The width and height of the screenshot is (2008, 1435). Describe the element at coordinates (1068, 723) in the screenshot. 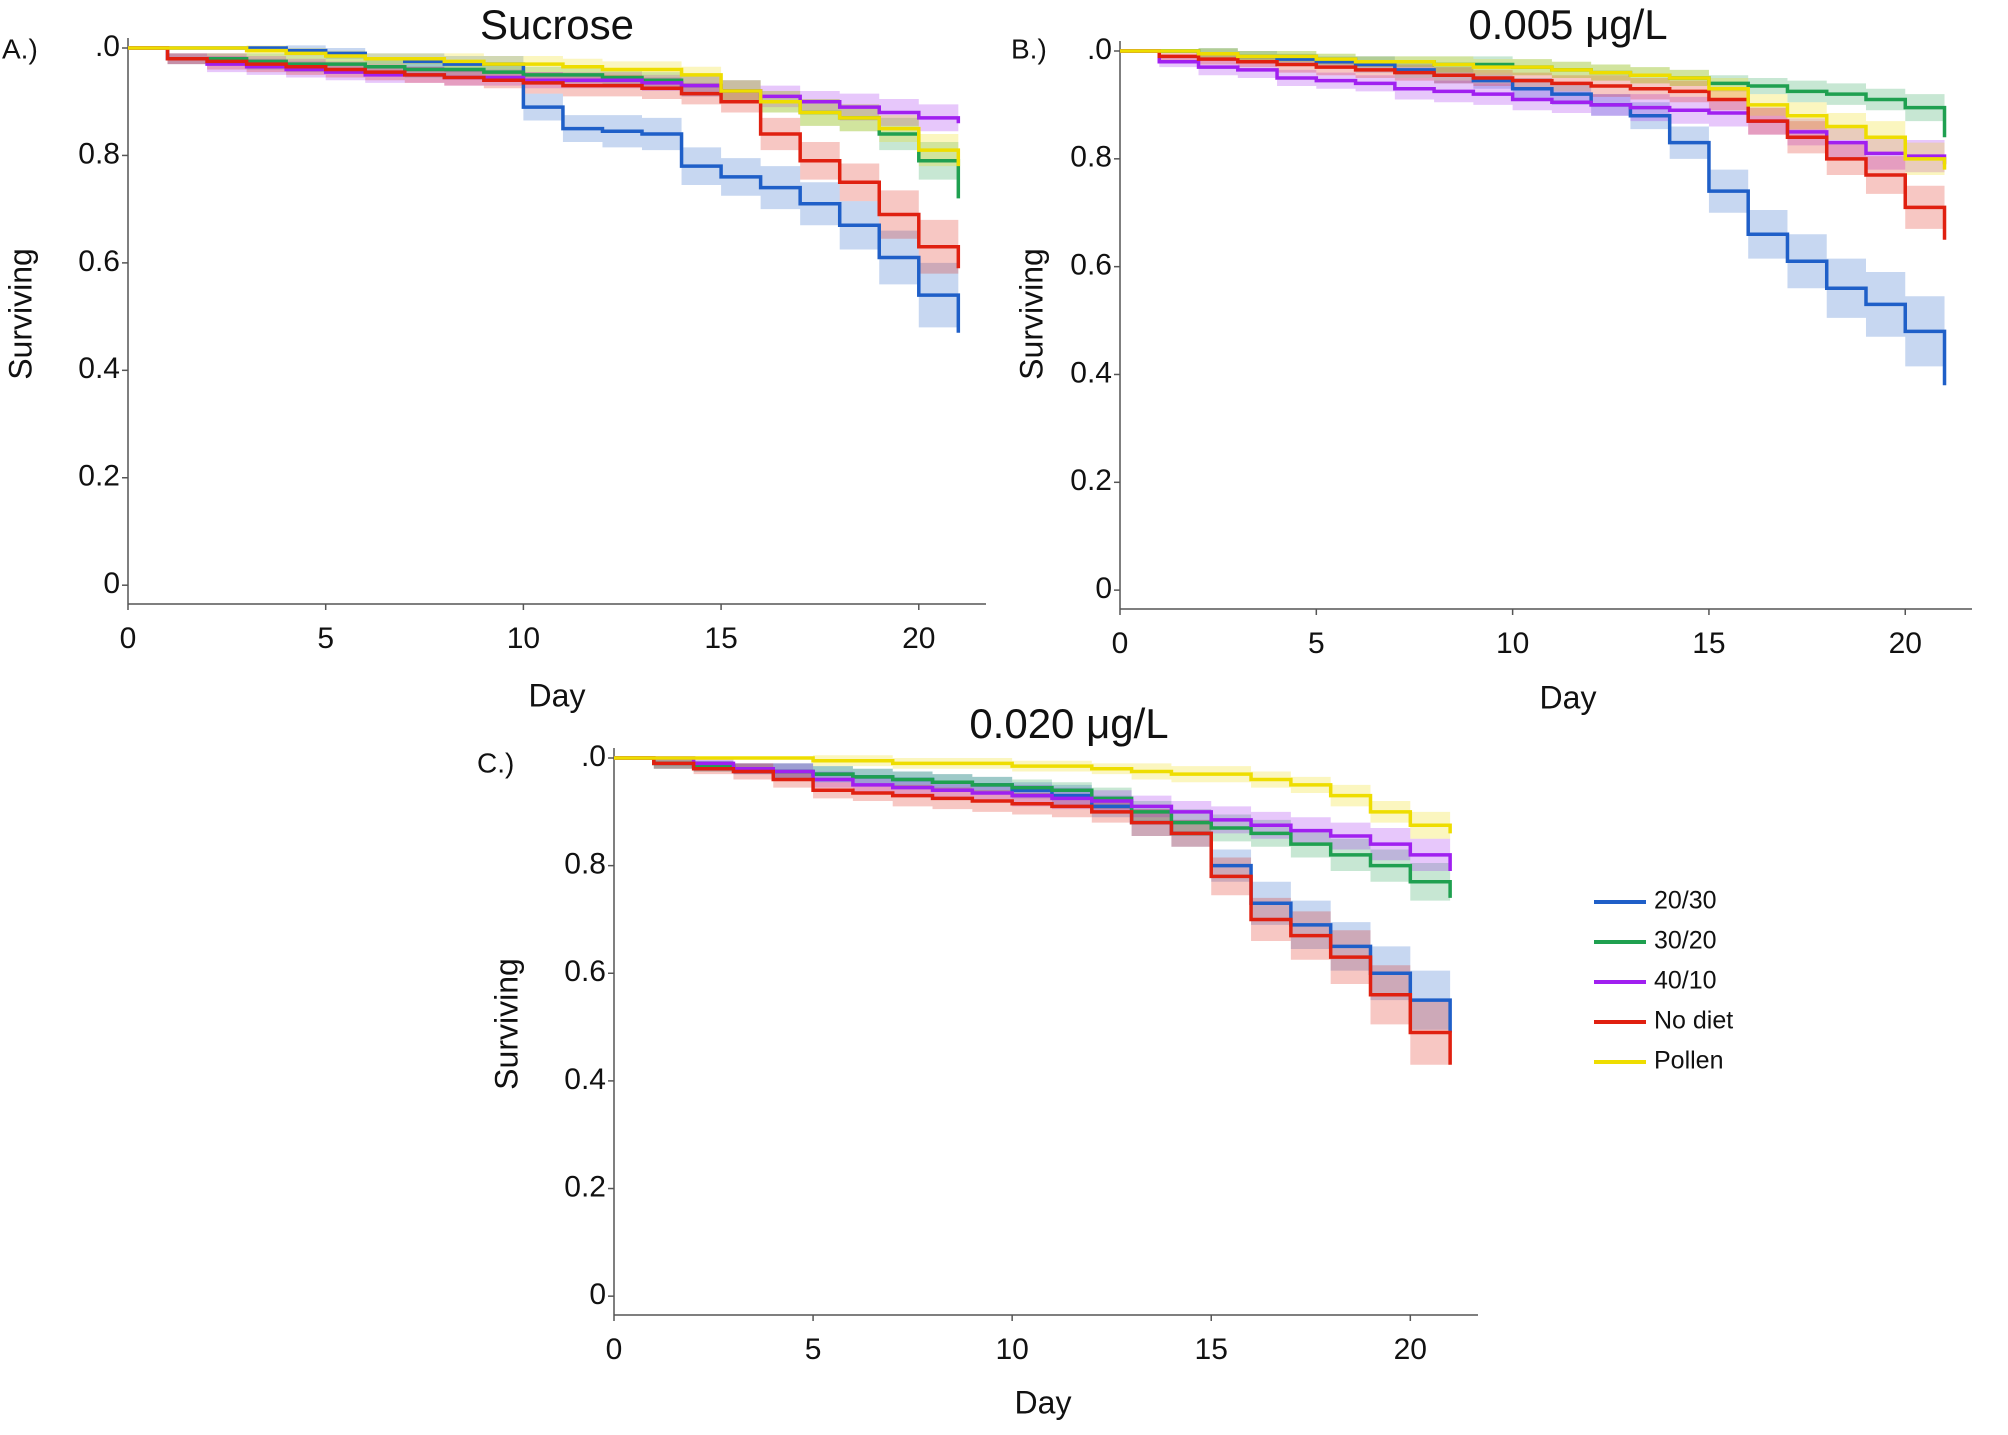

I see `chart-title: 0.020 μg/L` at that location.